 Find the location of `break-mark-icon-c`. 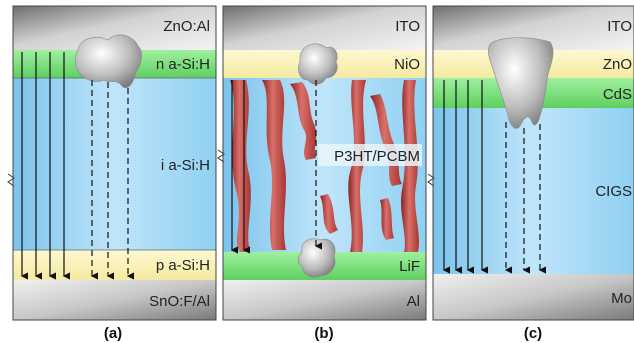

break-mark-icon-c is located at coordinates (431, 180).